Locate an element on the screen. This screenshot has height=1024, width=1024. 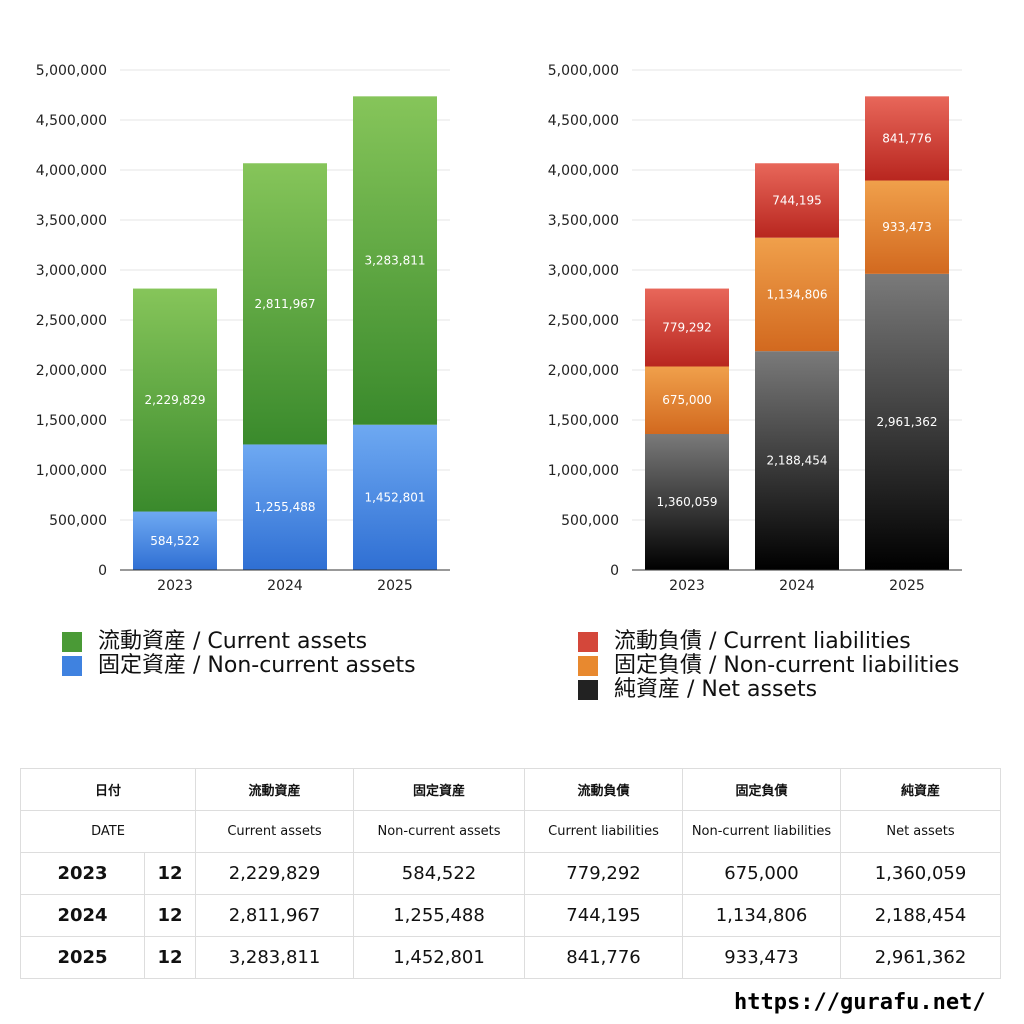
x-tick-label: 2024 is located at coordinates (285, 586).